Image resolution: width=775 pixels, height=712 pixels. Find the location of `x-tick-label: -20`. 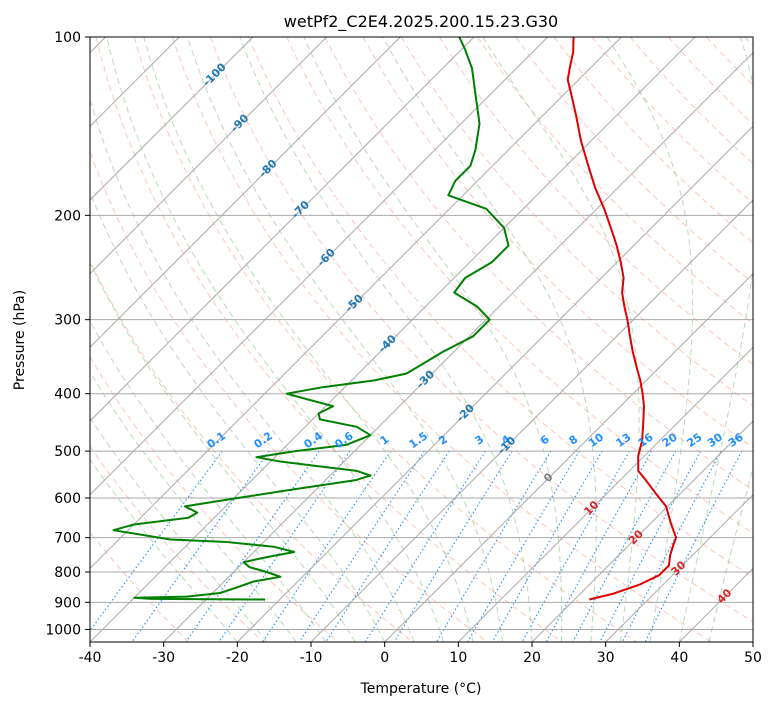

x-tick-label: -20 is located at coordinates (237, 658).